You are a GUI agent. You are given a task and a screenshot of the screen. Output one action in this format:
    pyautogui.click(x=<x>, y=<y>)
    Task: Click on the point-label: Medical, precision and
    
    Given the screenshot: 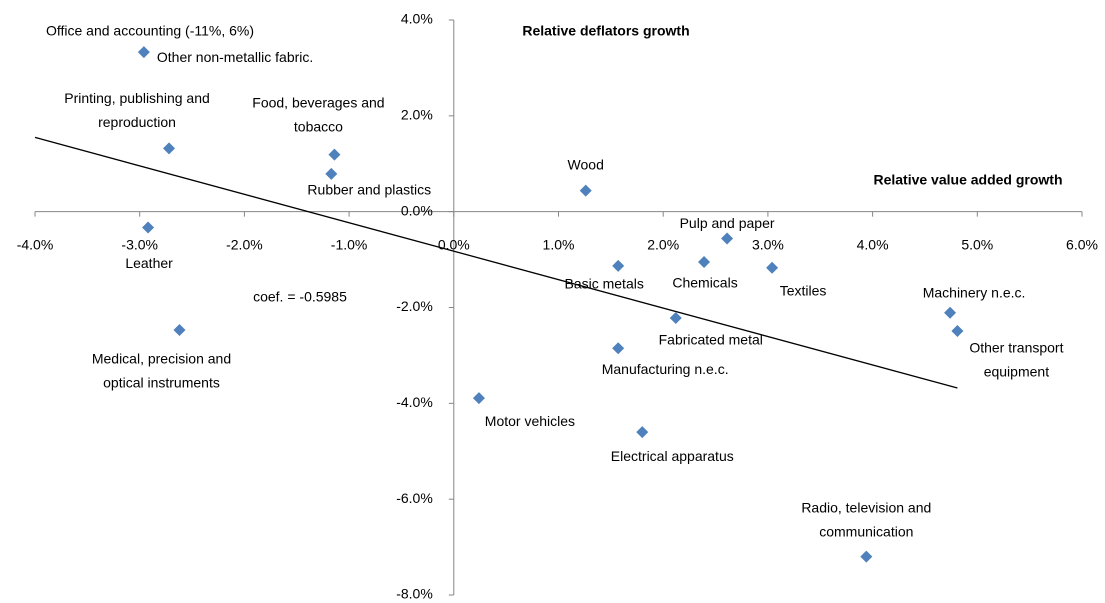 What is the action you would take?
    pyautogui.click(x=161, y=359)
    